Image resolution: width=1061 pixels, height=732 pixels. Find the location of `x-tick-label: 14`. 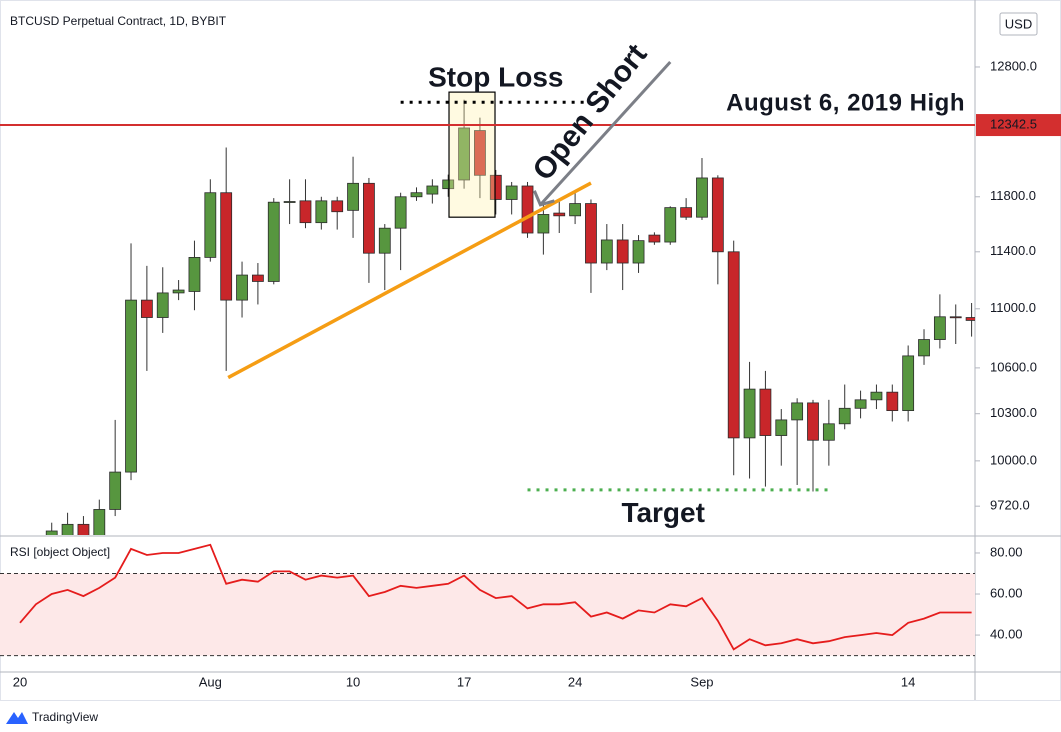

x-tick-label: 14 is located at coordinates (908, 681).